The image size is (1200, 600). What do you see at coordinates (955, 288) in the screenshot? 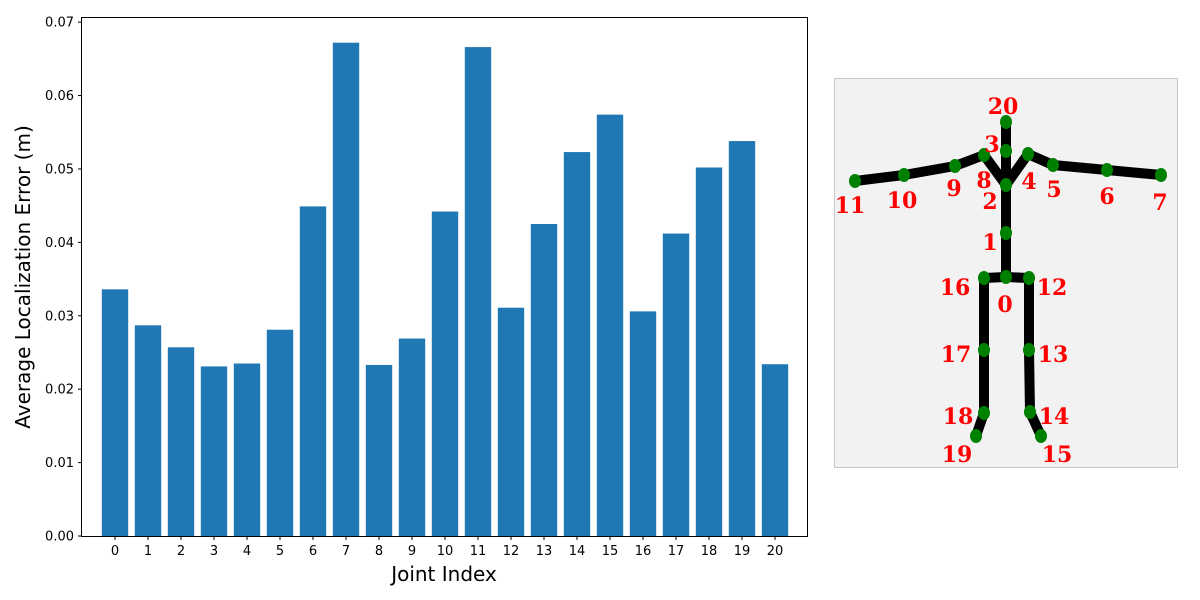
I see `joint-label-16: 16` at bounding box center [955, 288].